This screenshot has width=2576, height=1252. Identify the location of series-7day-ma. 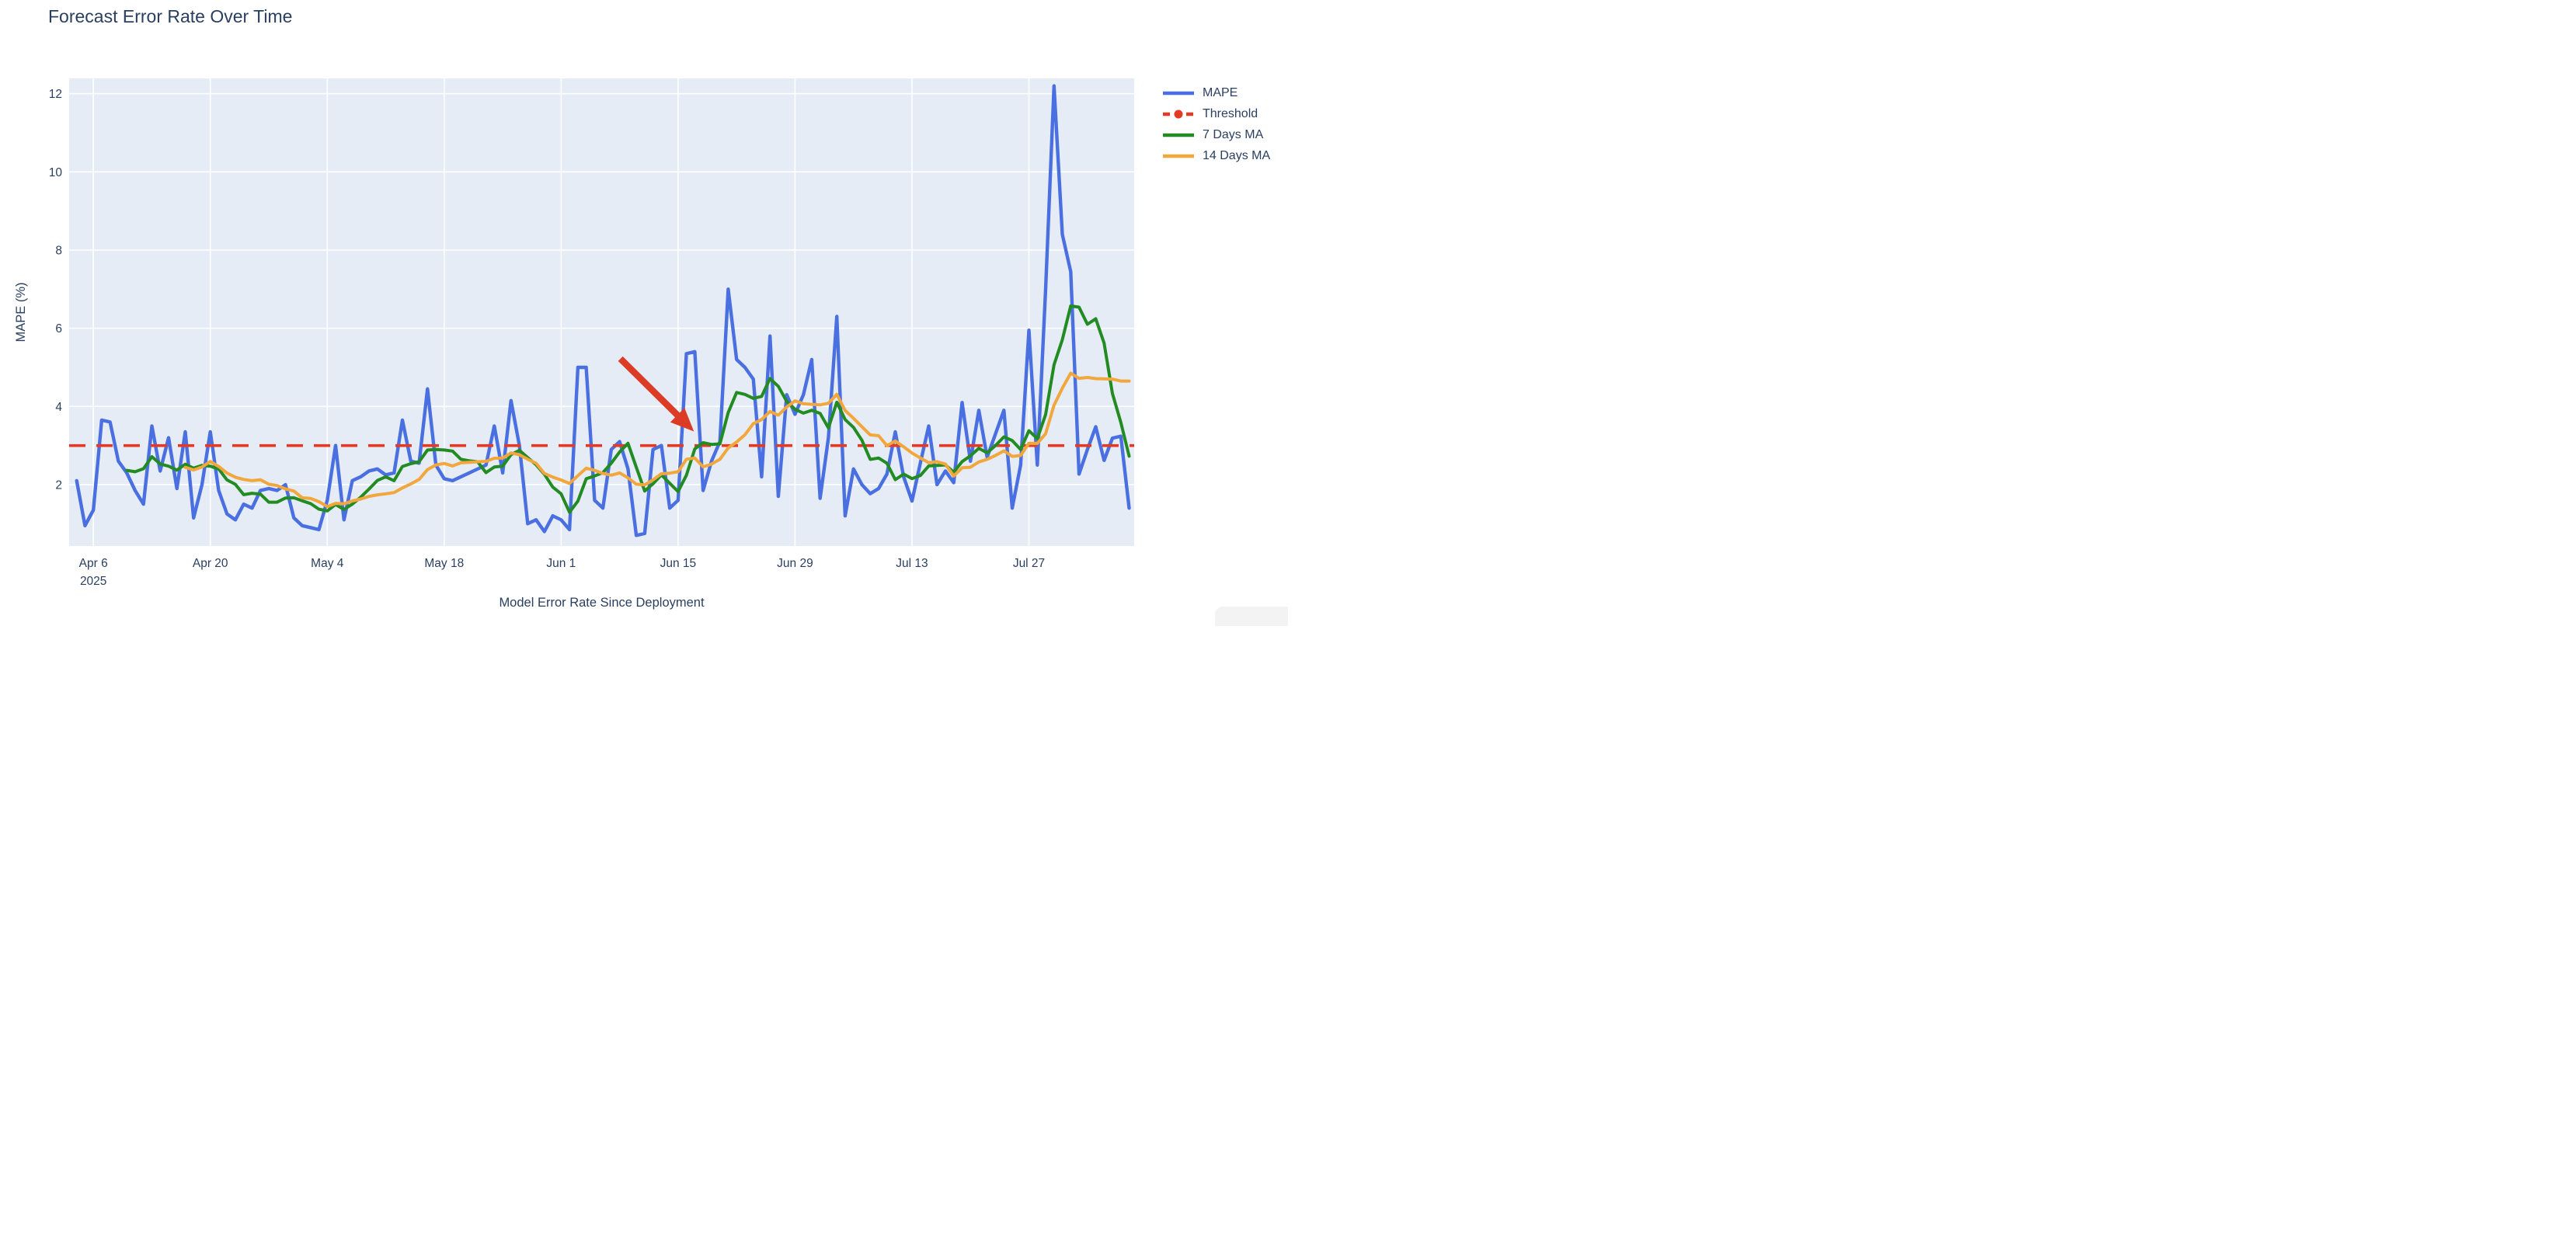
(628, 409).